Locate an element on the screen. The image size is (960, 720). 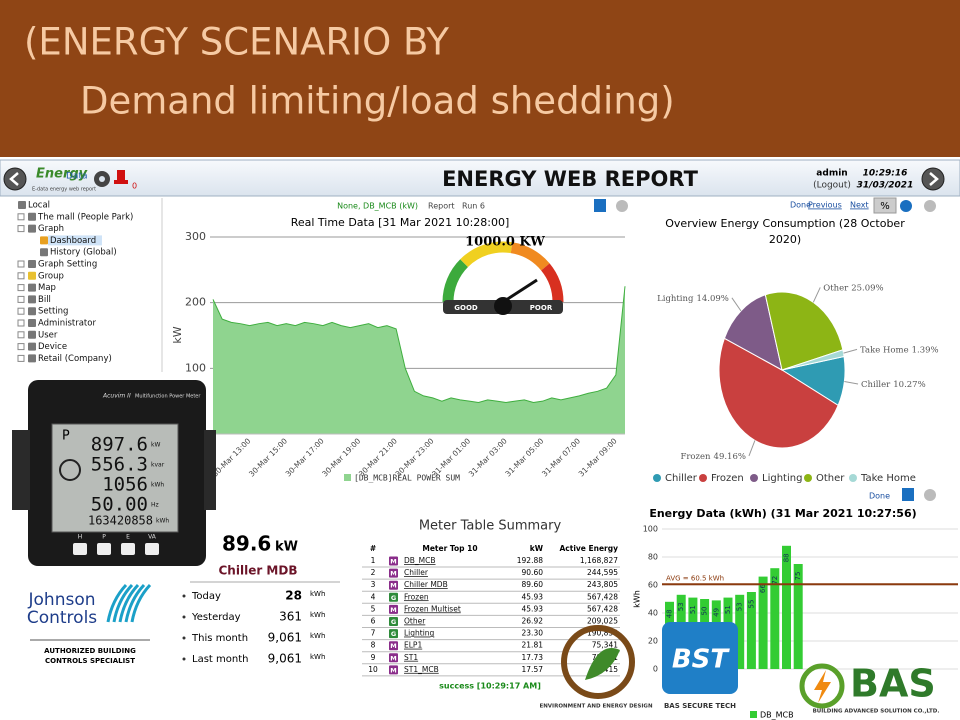
bullet is located at coordinates (184, 638).